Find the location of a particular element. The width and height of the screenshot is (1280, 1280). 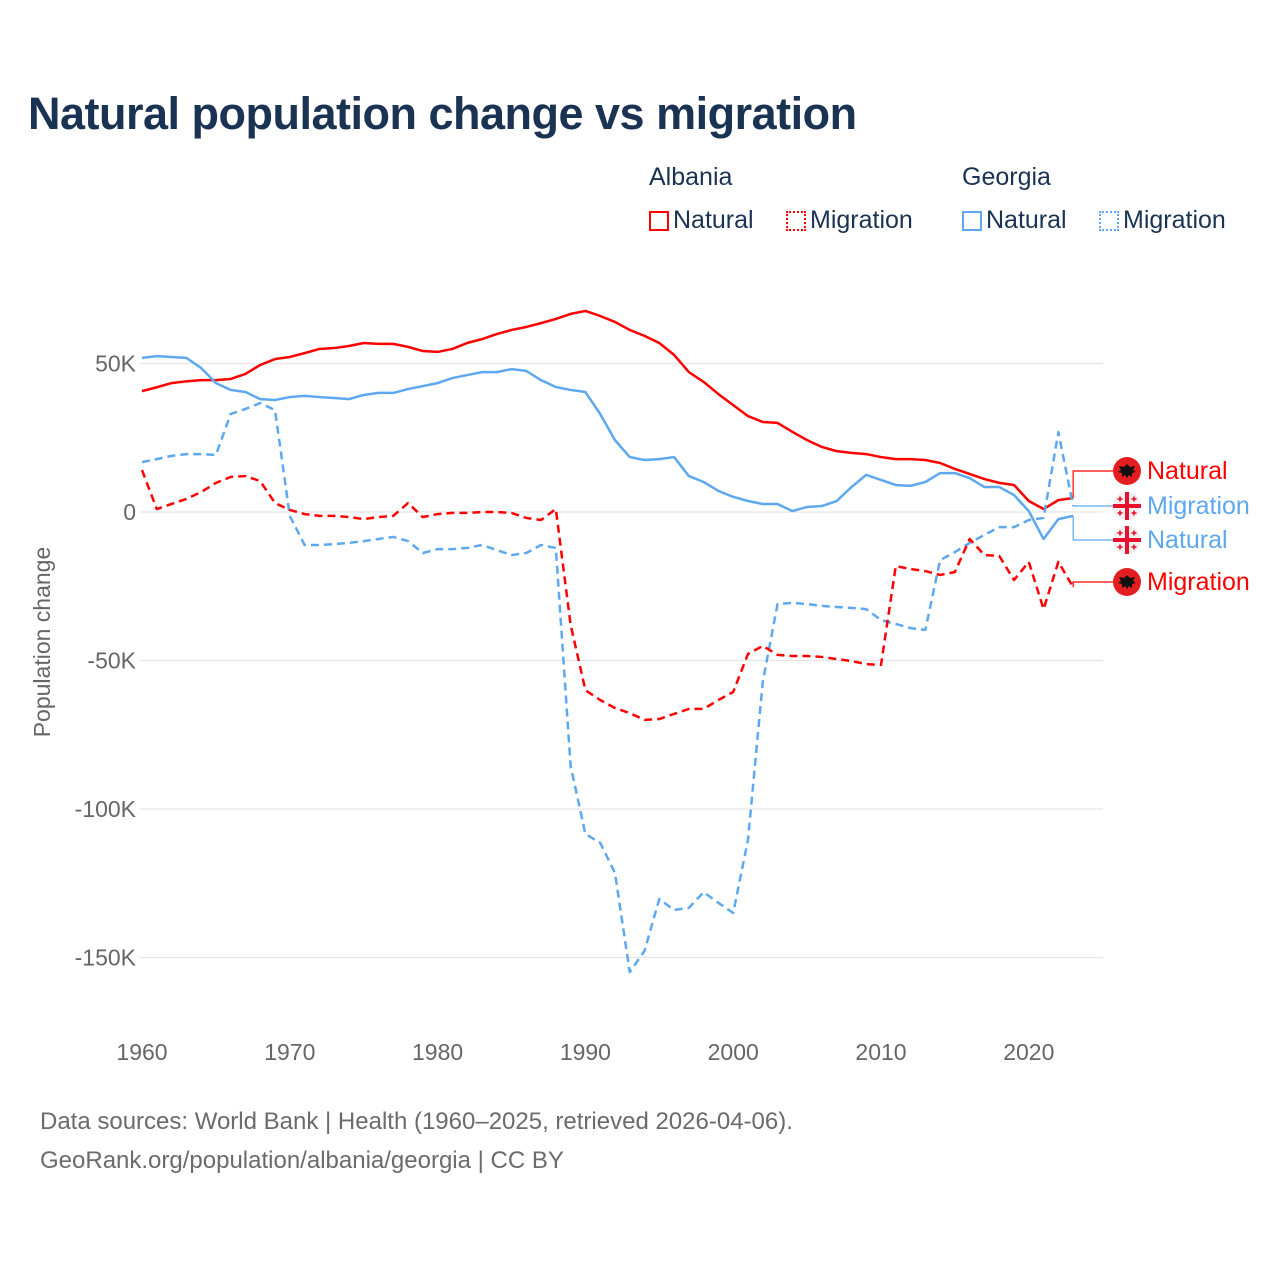

legend-item-georgia-migration: Migration is located at coordinates (1162, 220).